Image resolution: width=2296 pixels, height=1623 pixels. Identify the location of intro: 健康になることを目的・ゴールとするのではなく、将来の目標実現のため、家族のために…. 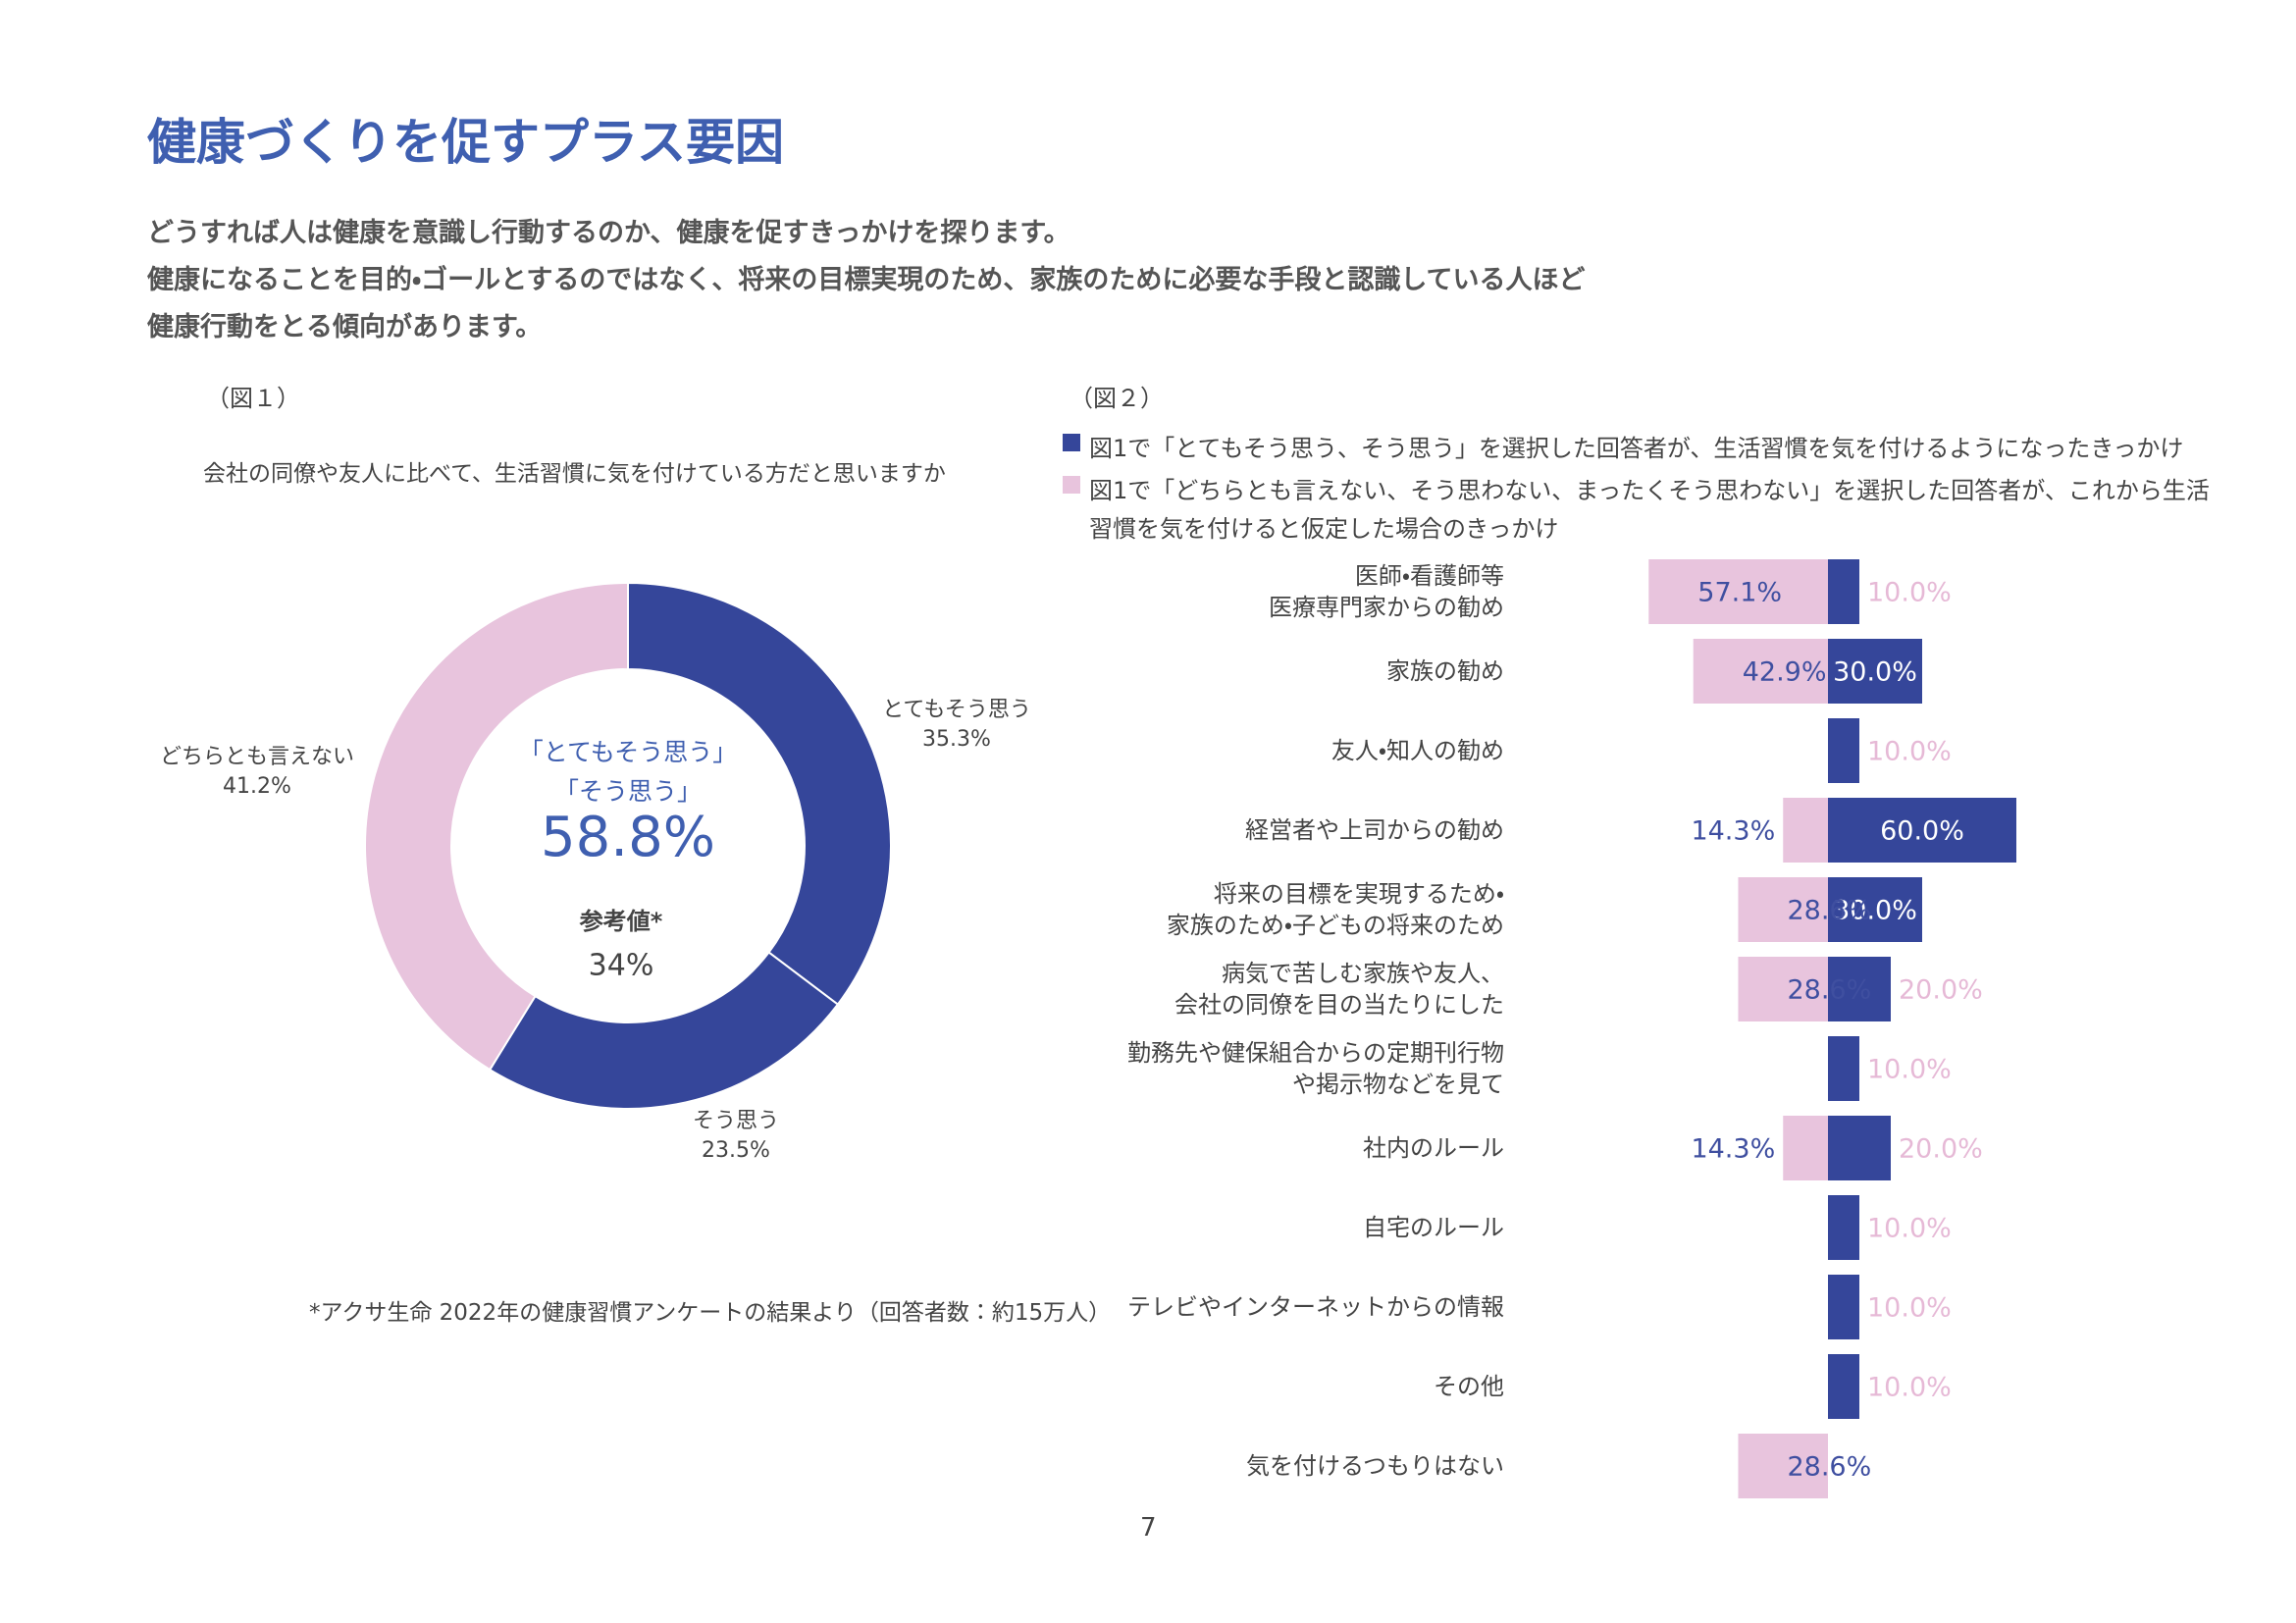
(866, 280).